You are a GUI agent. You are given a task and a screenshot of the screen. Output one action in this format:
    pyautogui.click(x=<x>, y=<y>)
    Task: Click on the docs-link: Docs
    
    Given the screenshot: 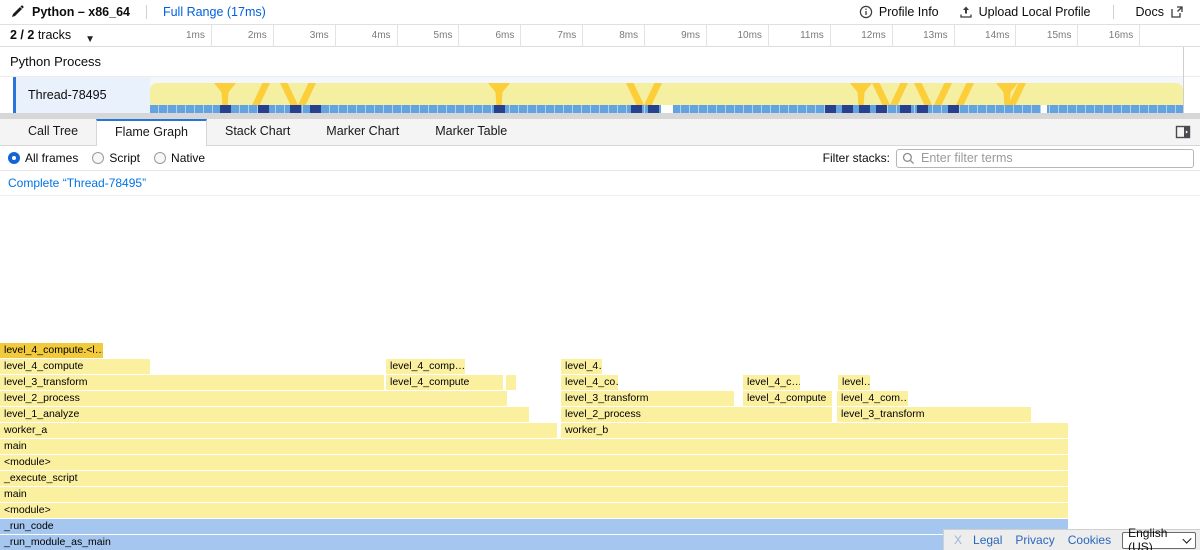 What is the action you would take?
    pyautogui.click(x=1160, y=12)
    